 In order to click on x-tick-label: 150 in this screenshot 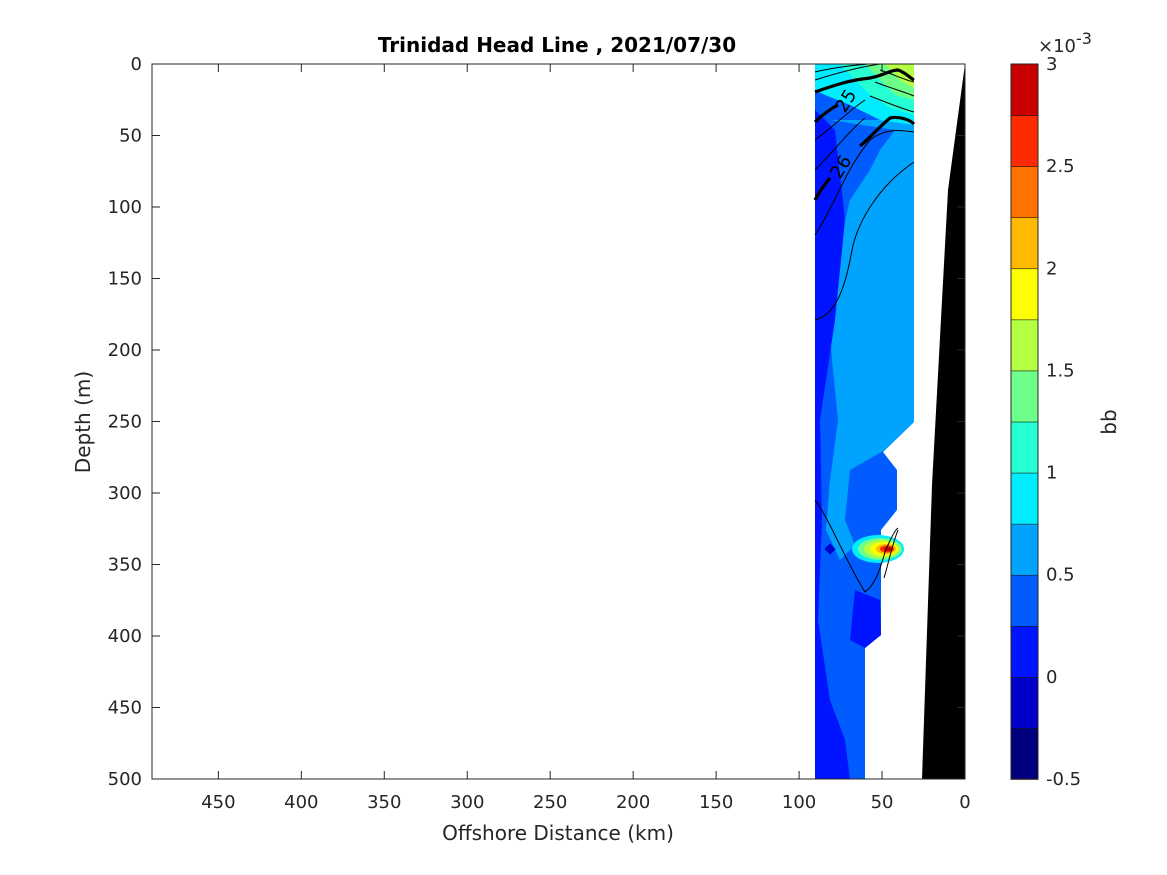, I will do `click(716, 802)`.